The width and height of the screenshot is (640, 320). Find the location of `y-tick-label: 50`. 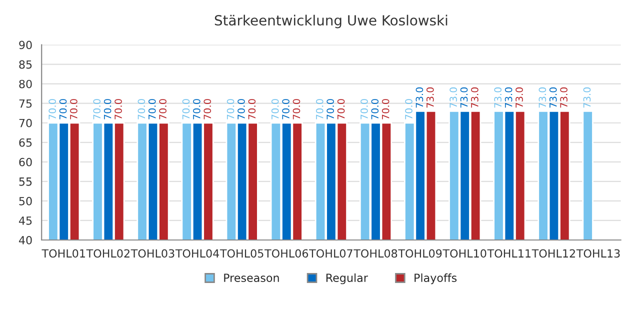

y-tick-label: 50 is located at coordinates (25, 201).